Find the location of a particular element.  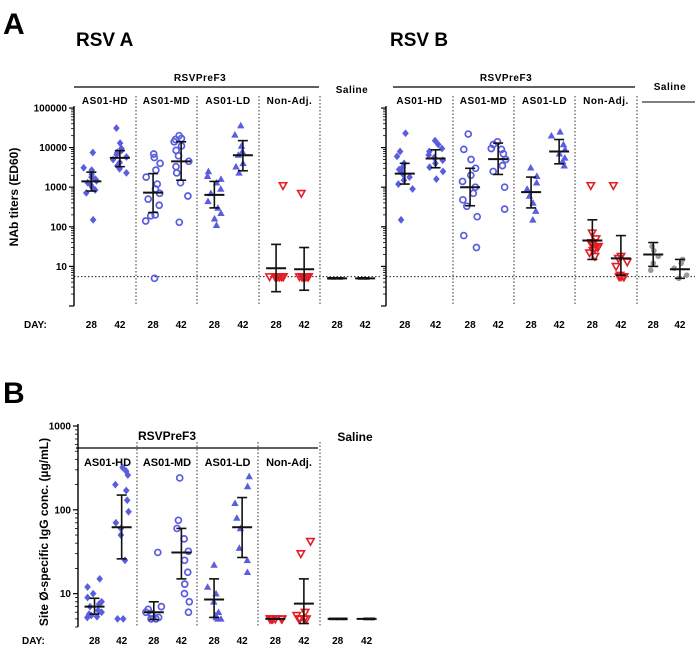

y-tick-label: 10000 is located at coordinates (53, 148).